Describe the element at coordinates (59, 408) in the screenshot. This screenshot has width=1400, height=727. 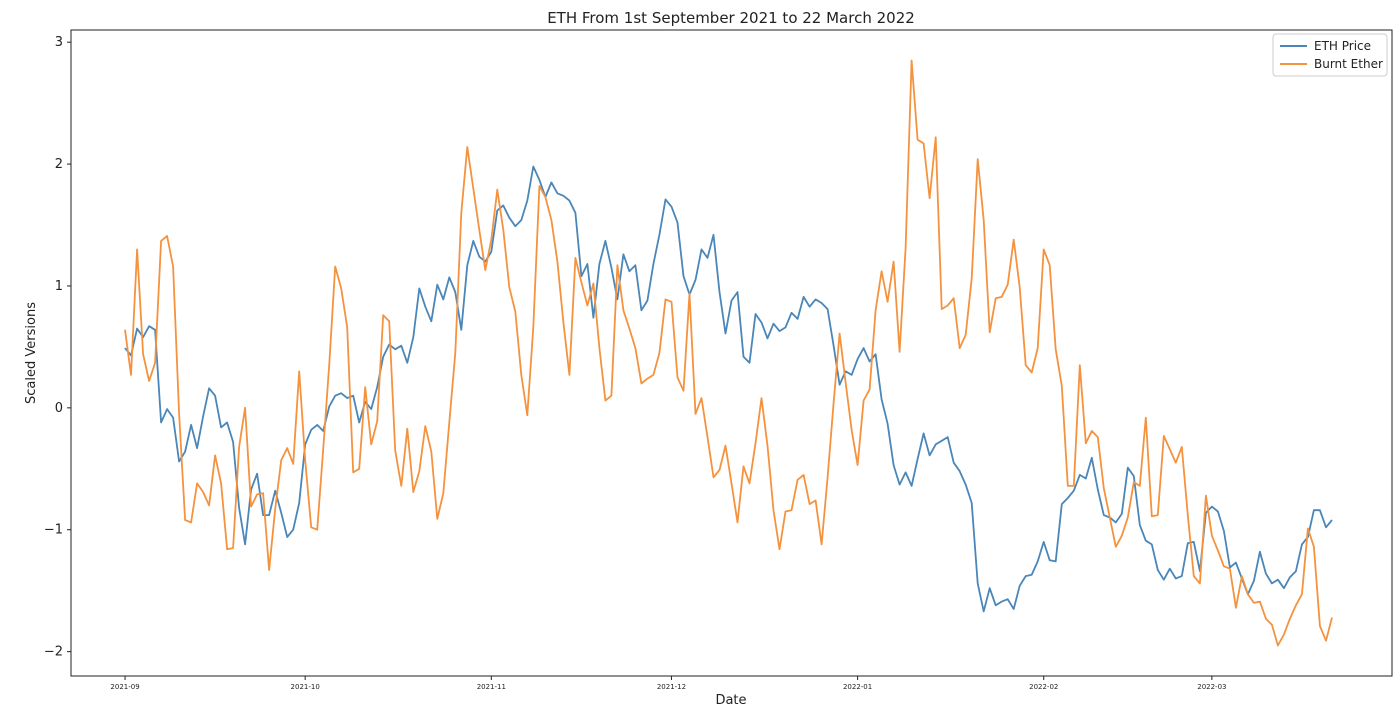
I see `y-tick-label: 0` at that location.